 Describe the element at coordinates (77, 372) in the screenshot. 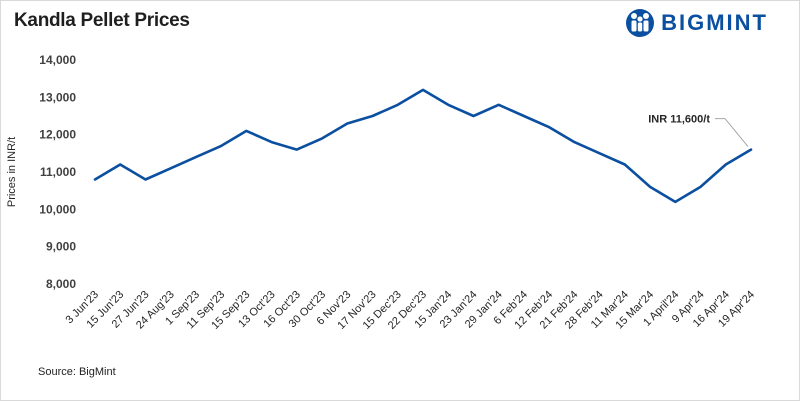

I see `source-note: Source: BigMint` at that location.